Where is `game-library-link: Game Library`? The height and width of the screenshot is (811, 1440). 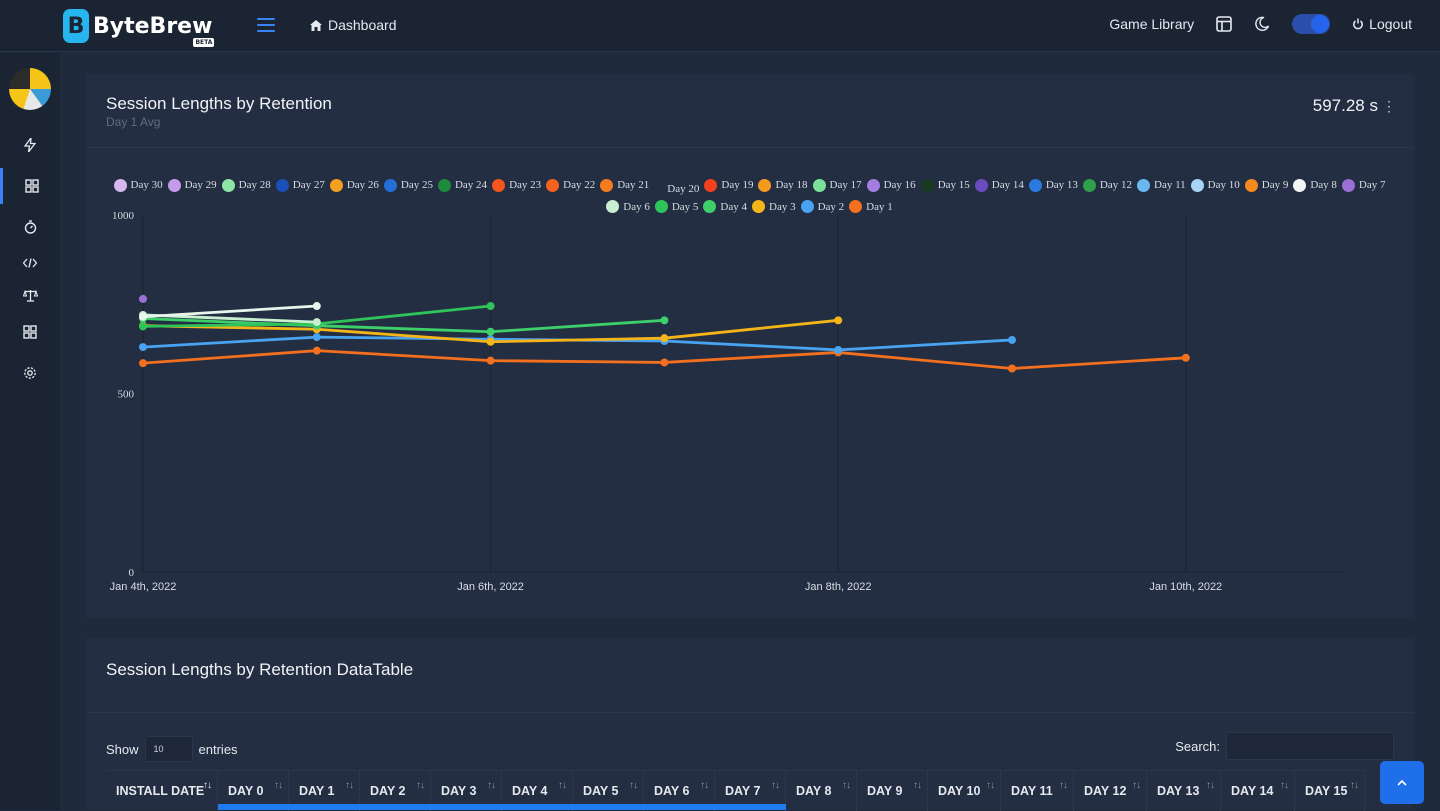 game-library-link: Game Library is located at coordinates (1152, 24).